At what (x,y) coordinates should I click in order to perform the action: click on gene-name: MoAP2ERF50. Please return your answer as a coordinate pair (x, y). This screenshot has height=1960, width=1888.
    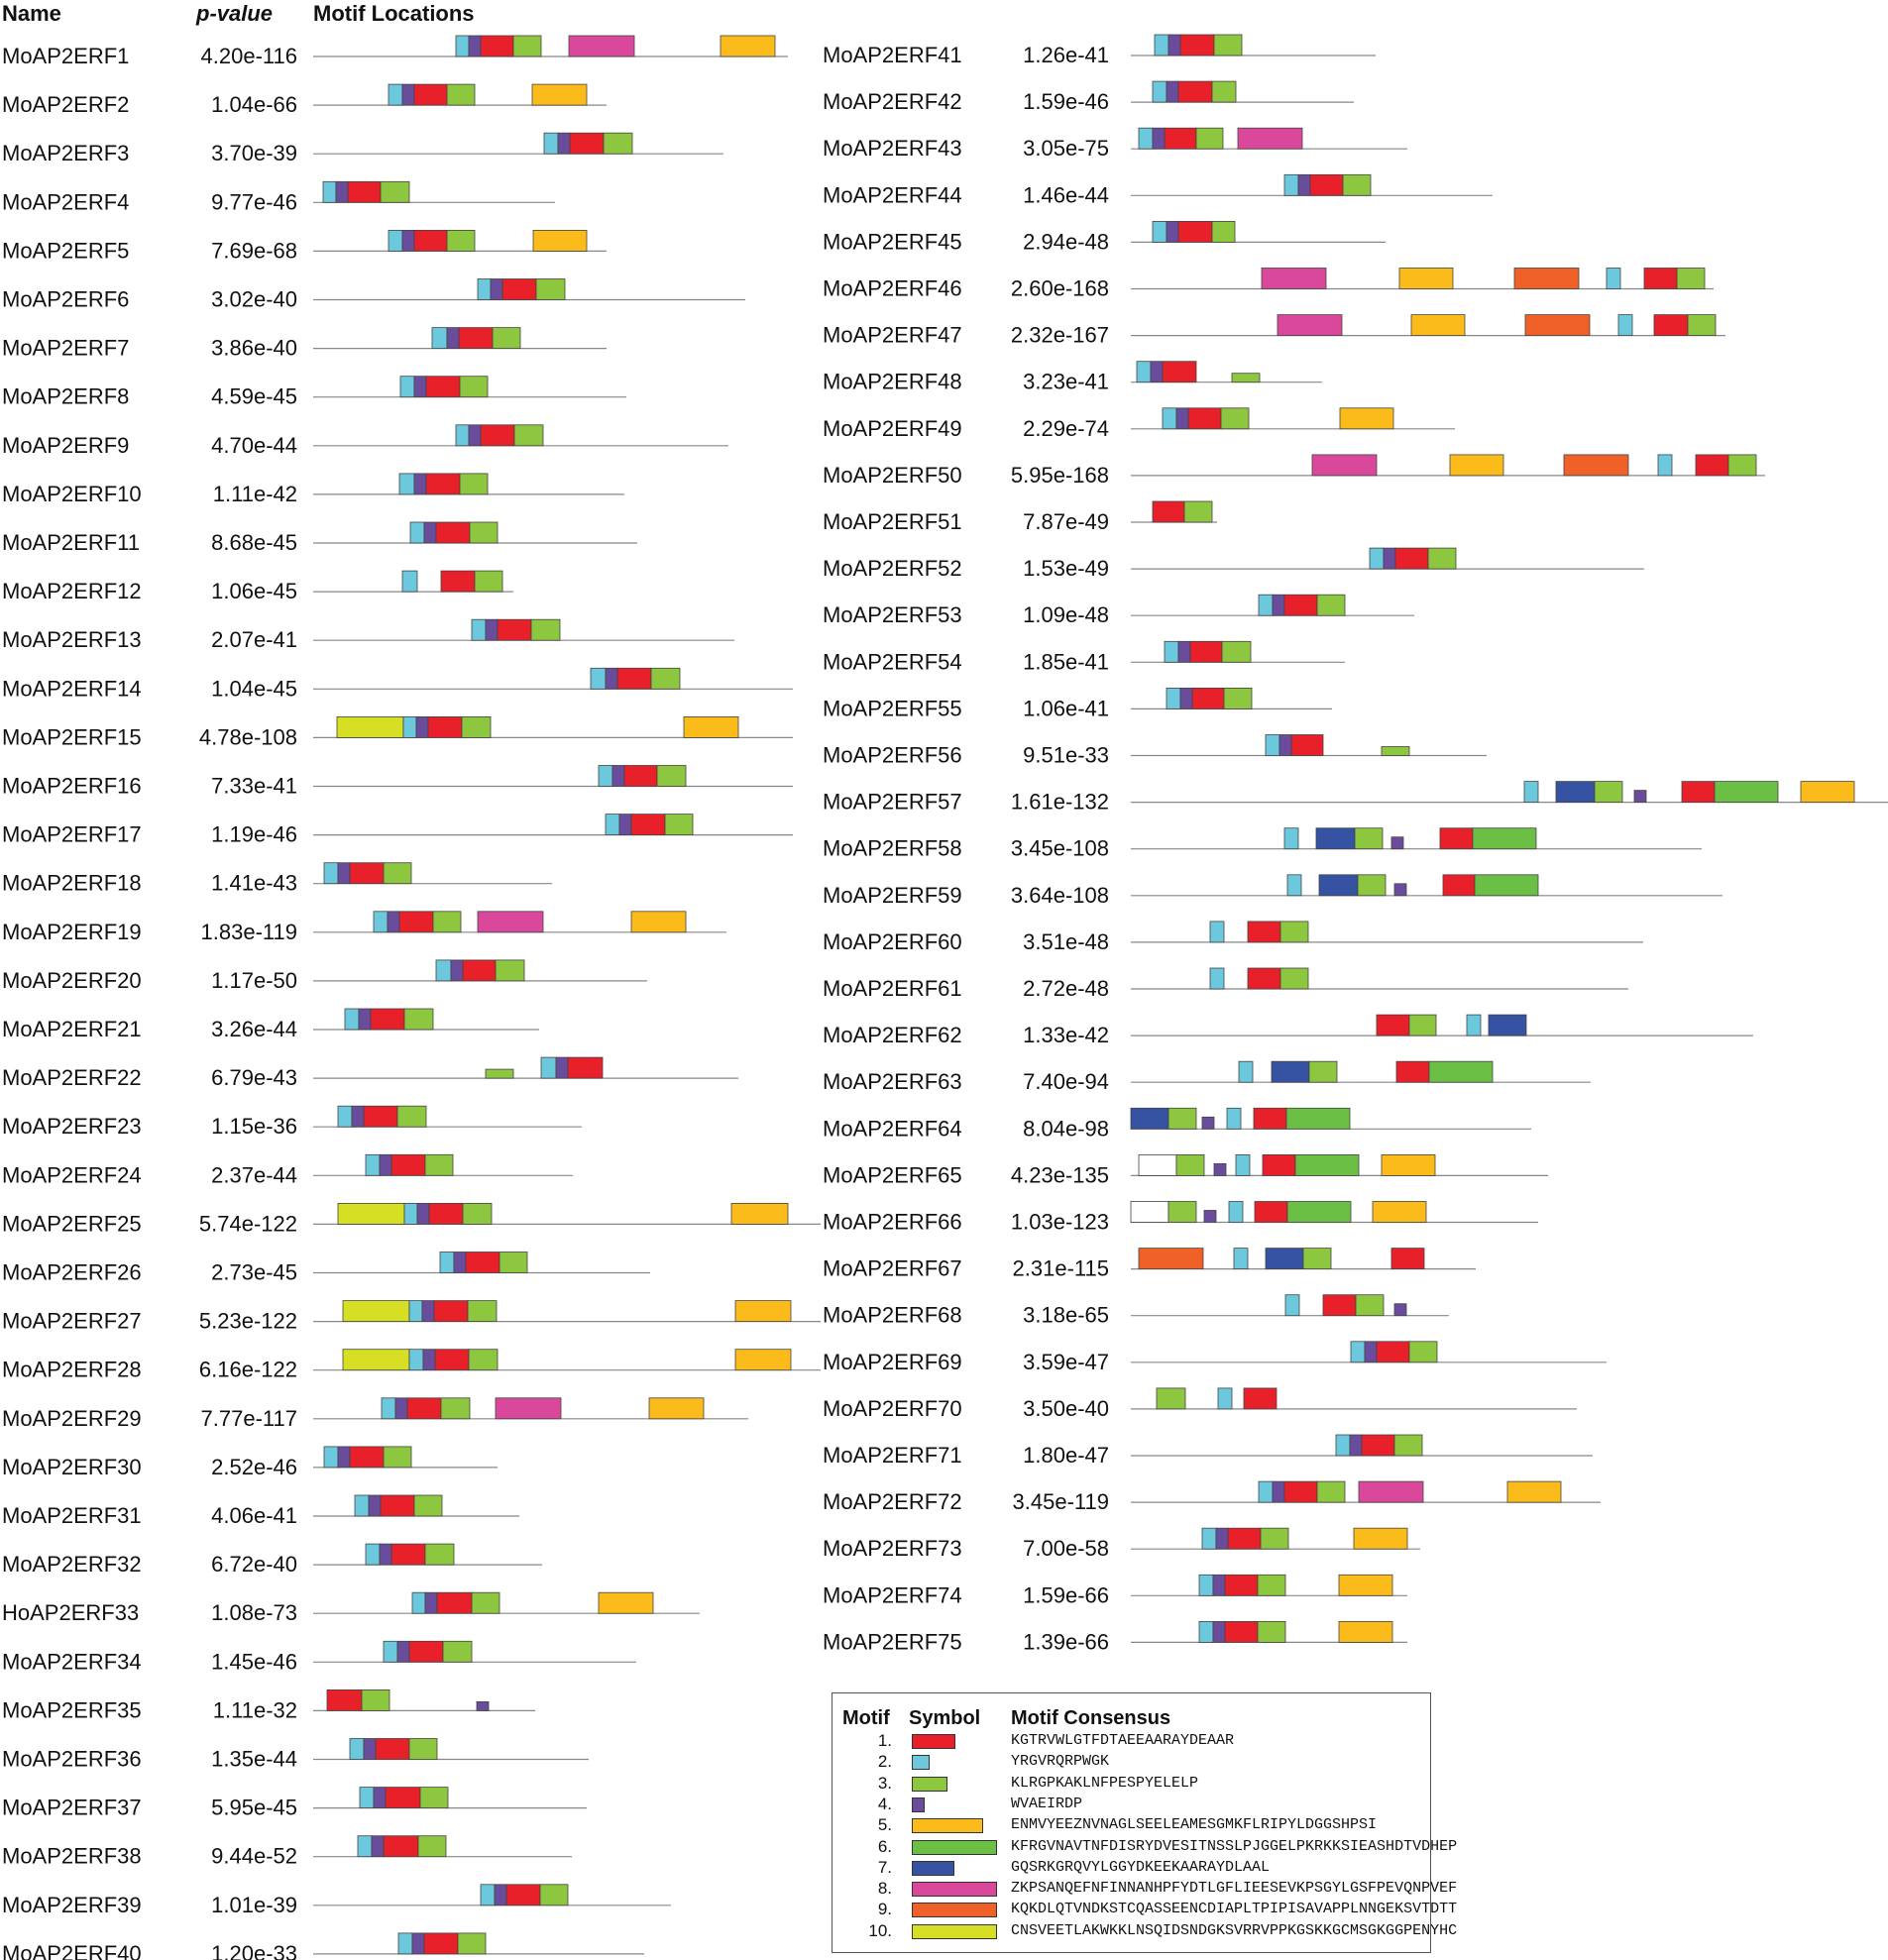
    Looking at the image, I should click on (892, 475).